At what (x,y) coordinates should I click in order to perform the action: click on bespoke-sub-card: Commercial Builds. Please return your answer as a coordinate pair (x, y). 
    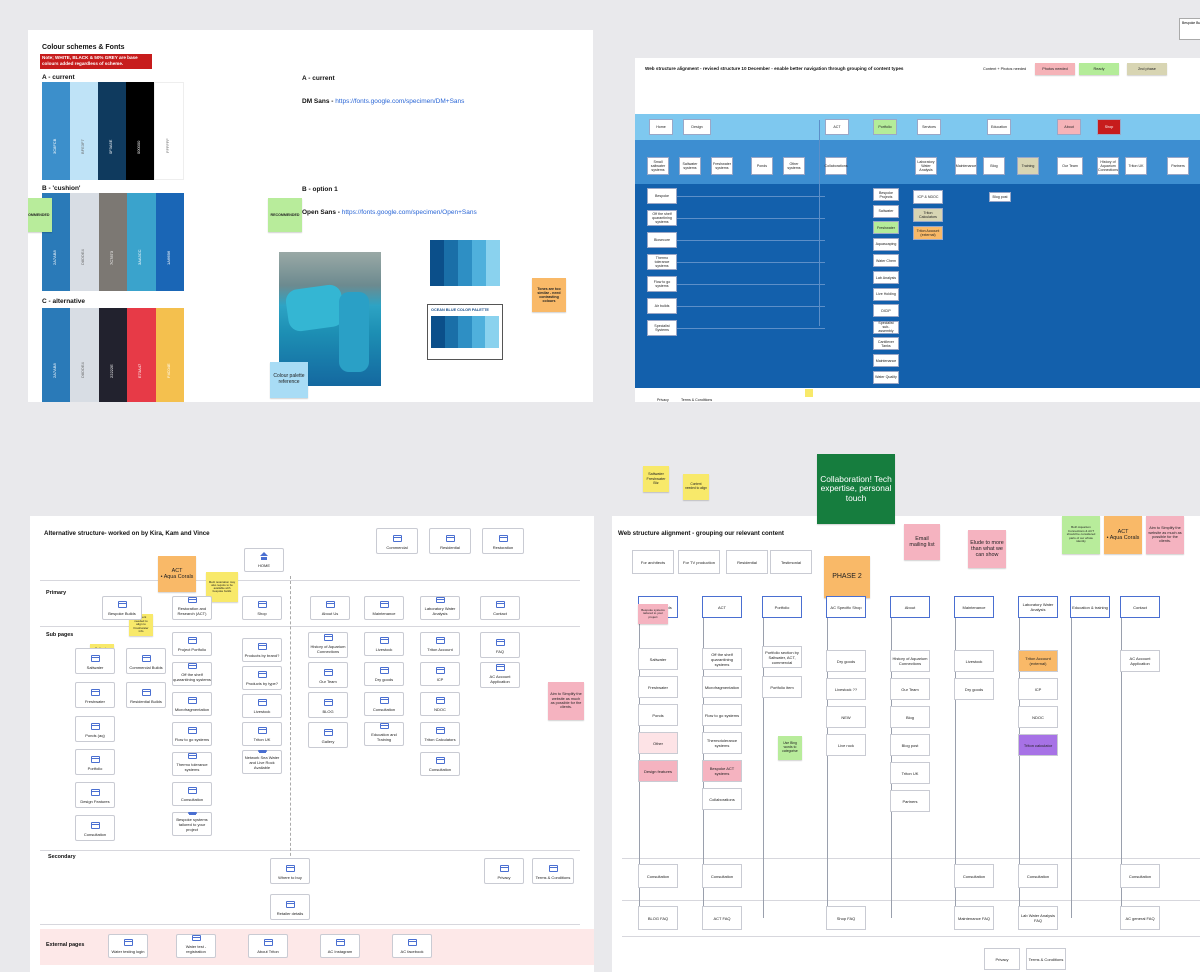
    Looking at the image, I should click on (146, 661).